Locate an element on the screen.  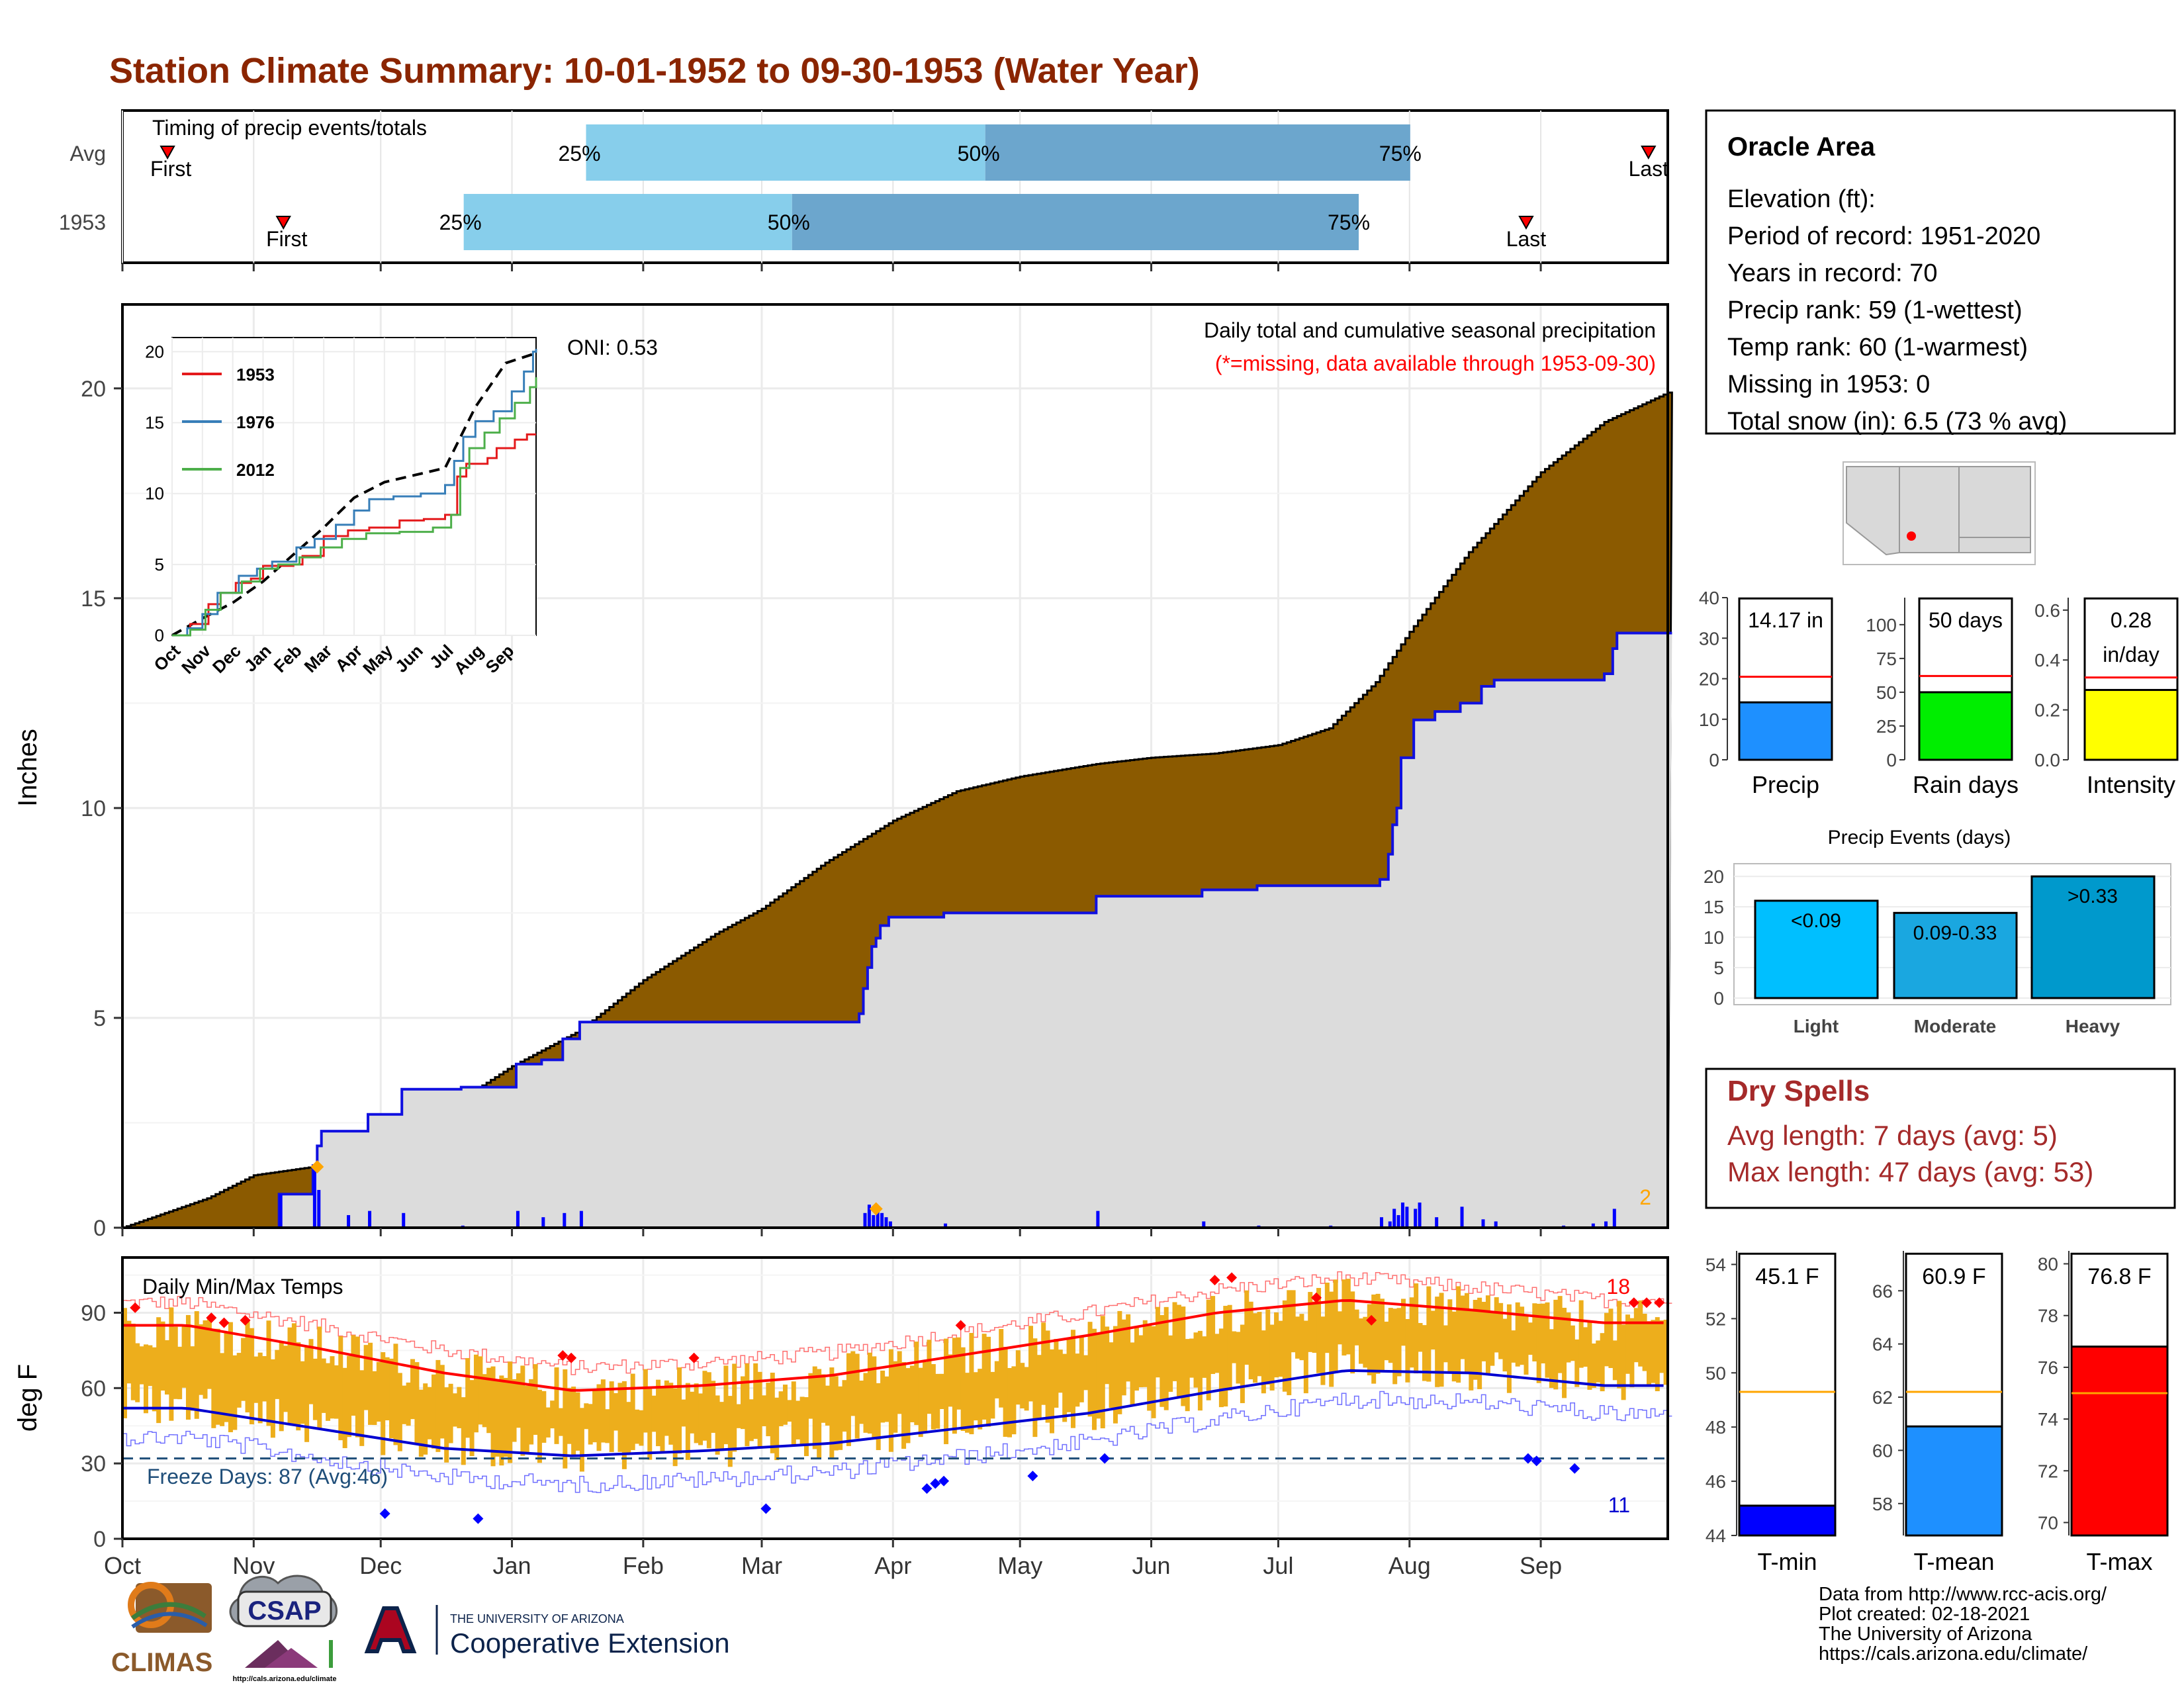
info-years: Years in record: 70 is located at coordinates (1832, 273).